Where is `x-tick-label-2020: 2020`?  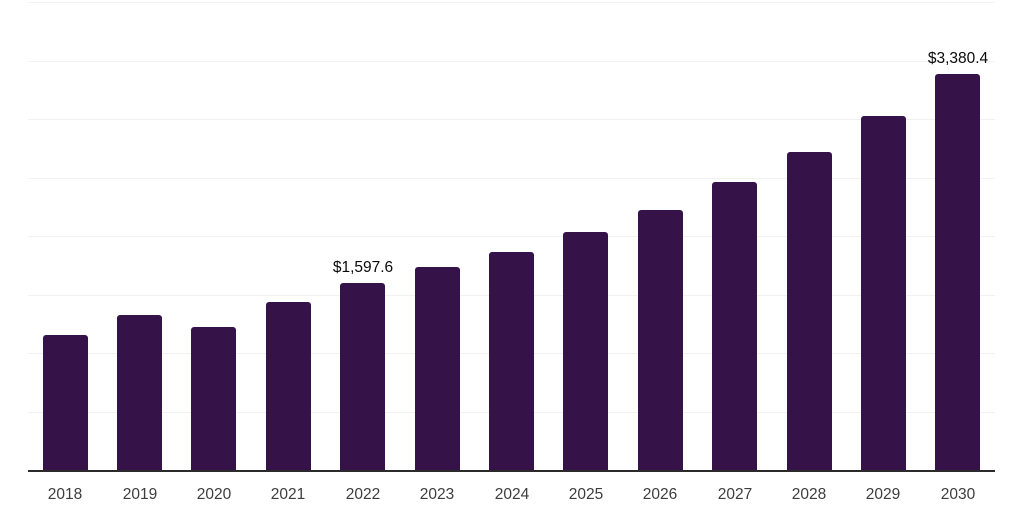
x-tick-label-2020: 2020 is located at coordinates (214, 494).